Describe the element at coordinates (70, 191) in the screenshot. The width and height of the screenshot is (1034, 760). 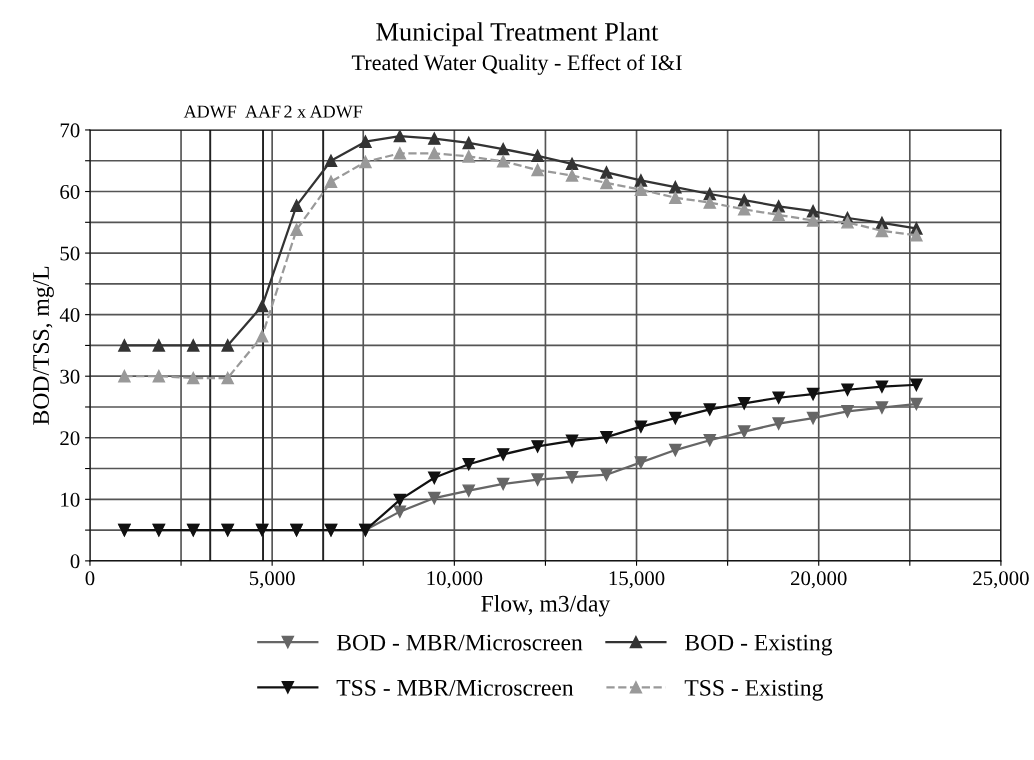
I see `y-tick-label: 60` at that location.